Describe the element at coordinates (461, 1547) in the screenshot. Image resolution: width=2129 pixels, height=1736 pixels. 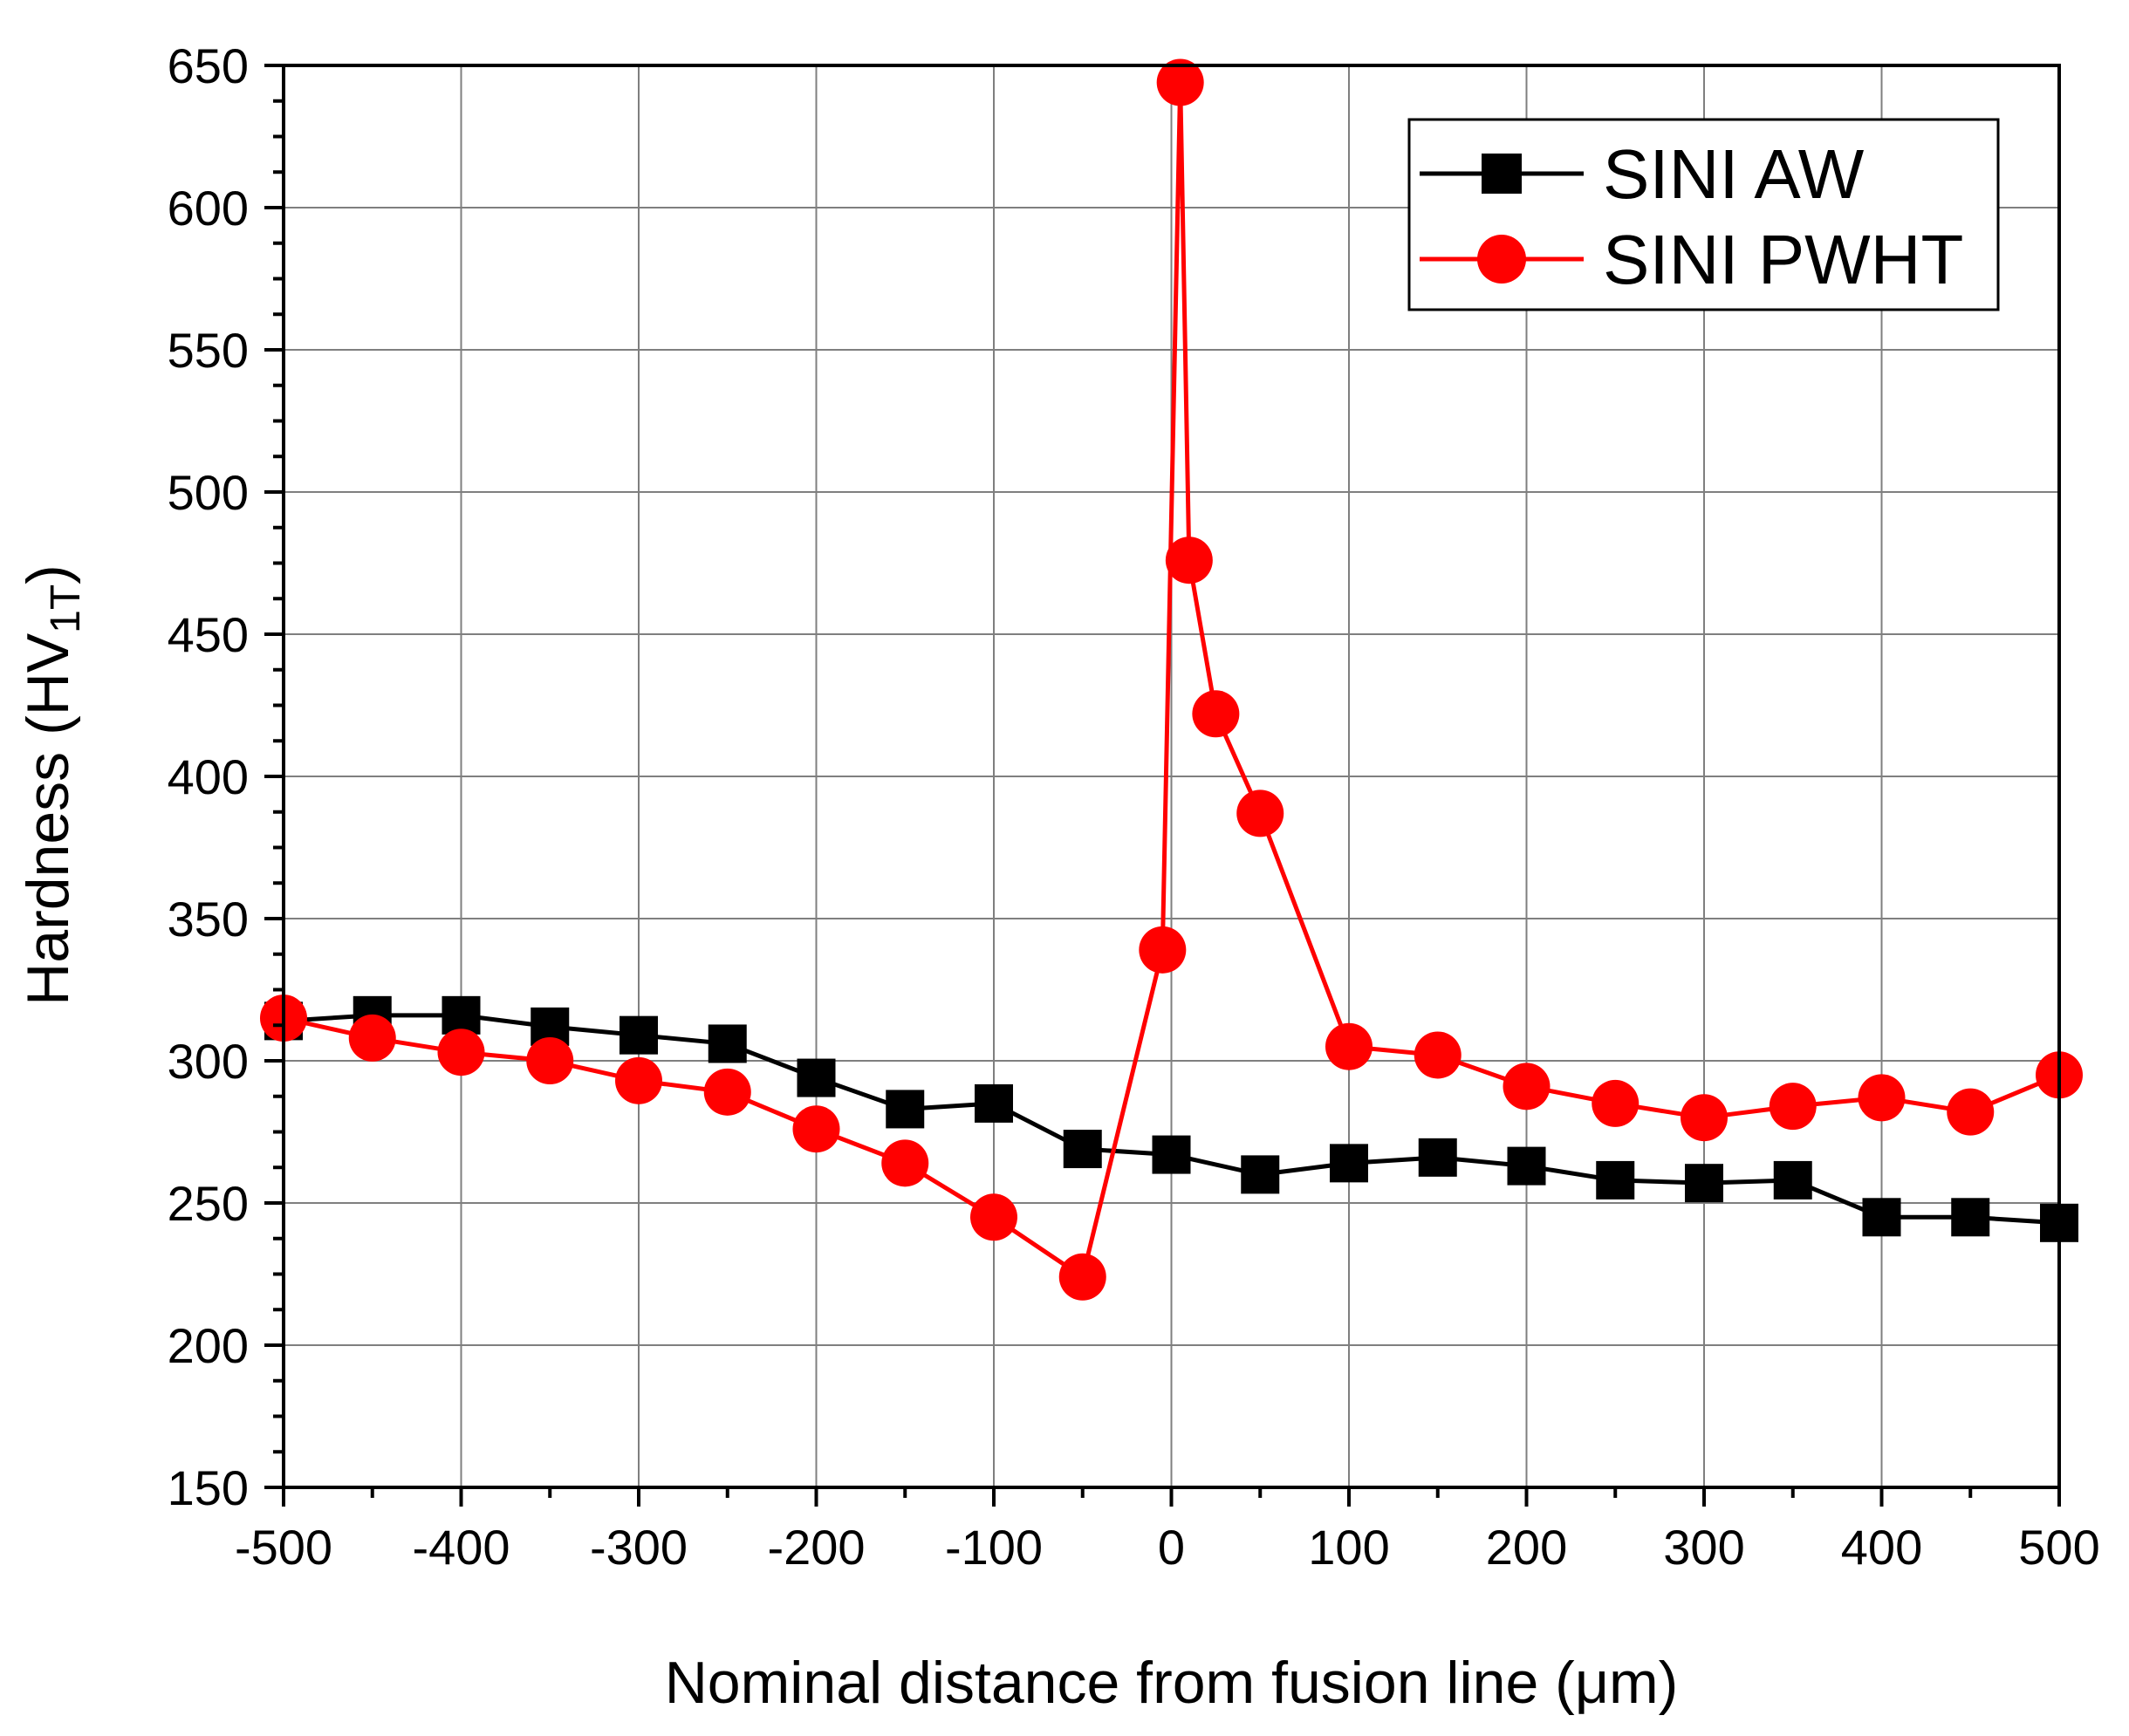
I see `x-tick-label: -400` at that location.